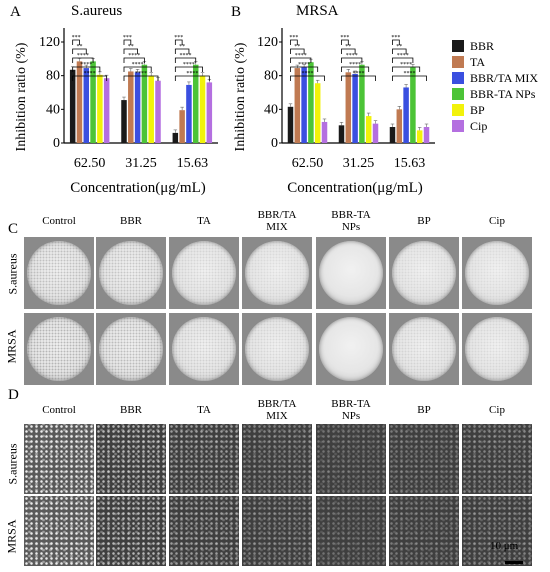 The height and width of the screenshot is (572, 550). I want to click on y-tick-labels-a: 0 40 80 120, so click(51, 93).